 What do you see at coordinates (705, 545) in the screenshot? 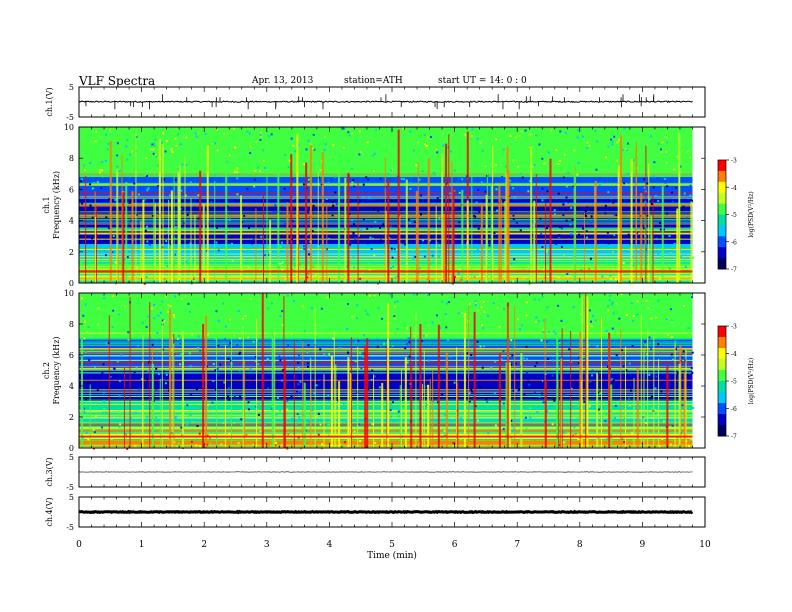
I see `x-tick-label: 10` at bounding box center [705, 545].